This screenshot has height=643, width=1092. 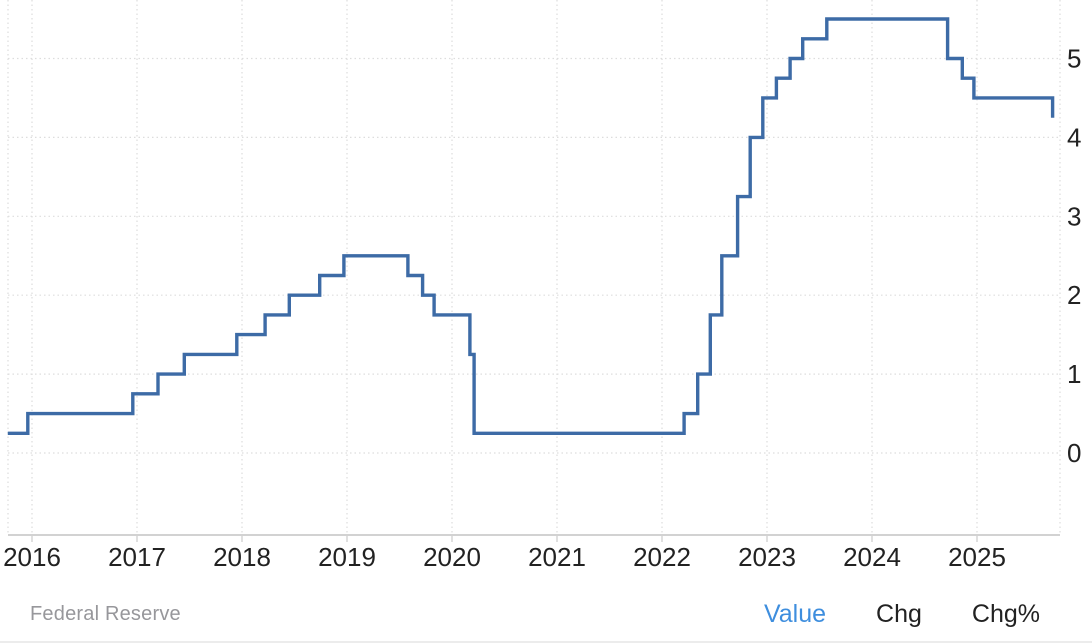 I want to click on x-tick-label: 2023, so click(x=767, y=557).